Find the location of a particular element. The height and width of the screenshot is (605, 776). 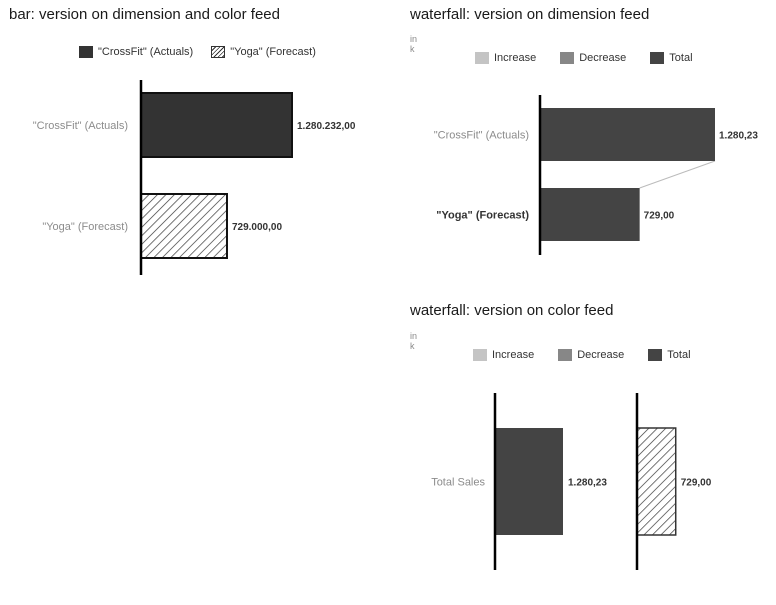

legend: "CrossFit" (Actuals) "Yoga" (Forecast) is located at coordinates (197, 52).